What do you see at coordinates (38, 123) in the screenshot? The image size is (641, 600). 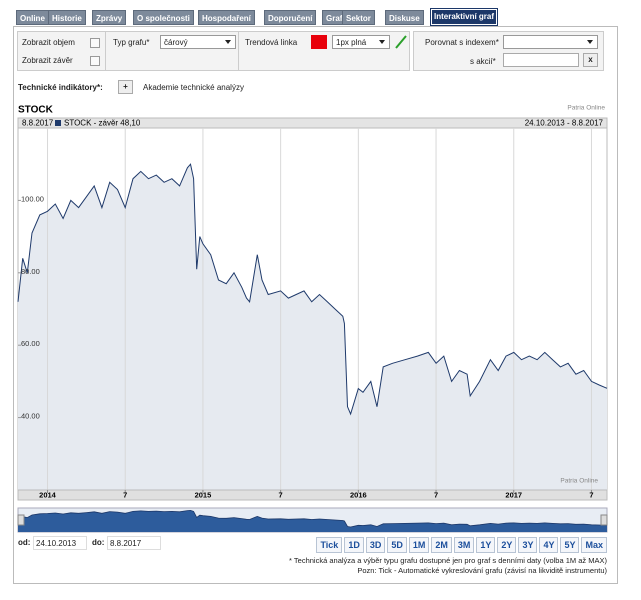 I see `header-date: 8.8.2017` at bounding box center [38, 123].